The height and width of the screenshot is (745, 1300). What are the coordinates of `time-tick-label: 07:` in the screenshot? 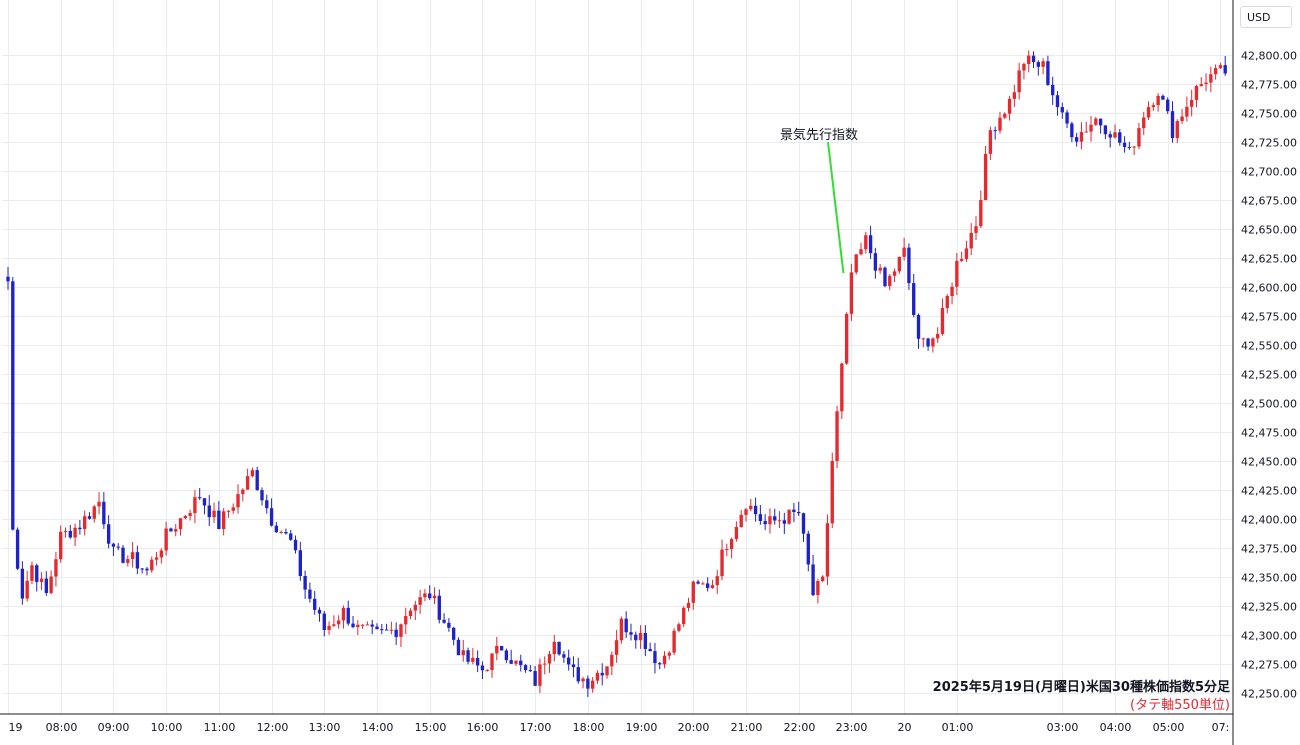 It's located at (1221, 727).